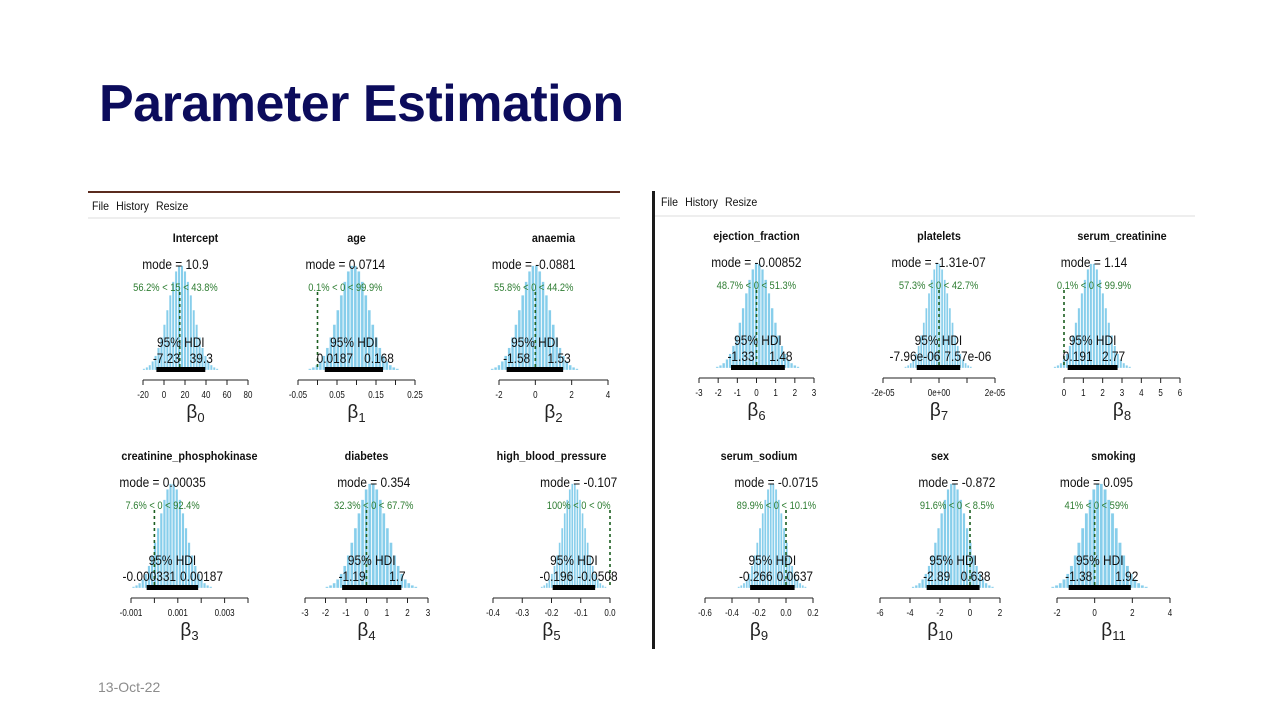  What do you see at coordinates (522, 612) in the screenshot?
I see `x-tick-label: -0.3` at bounding box center [522, 612].